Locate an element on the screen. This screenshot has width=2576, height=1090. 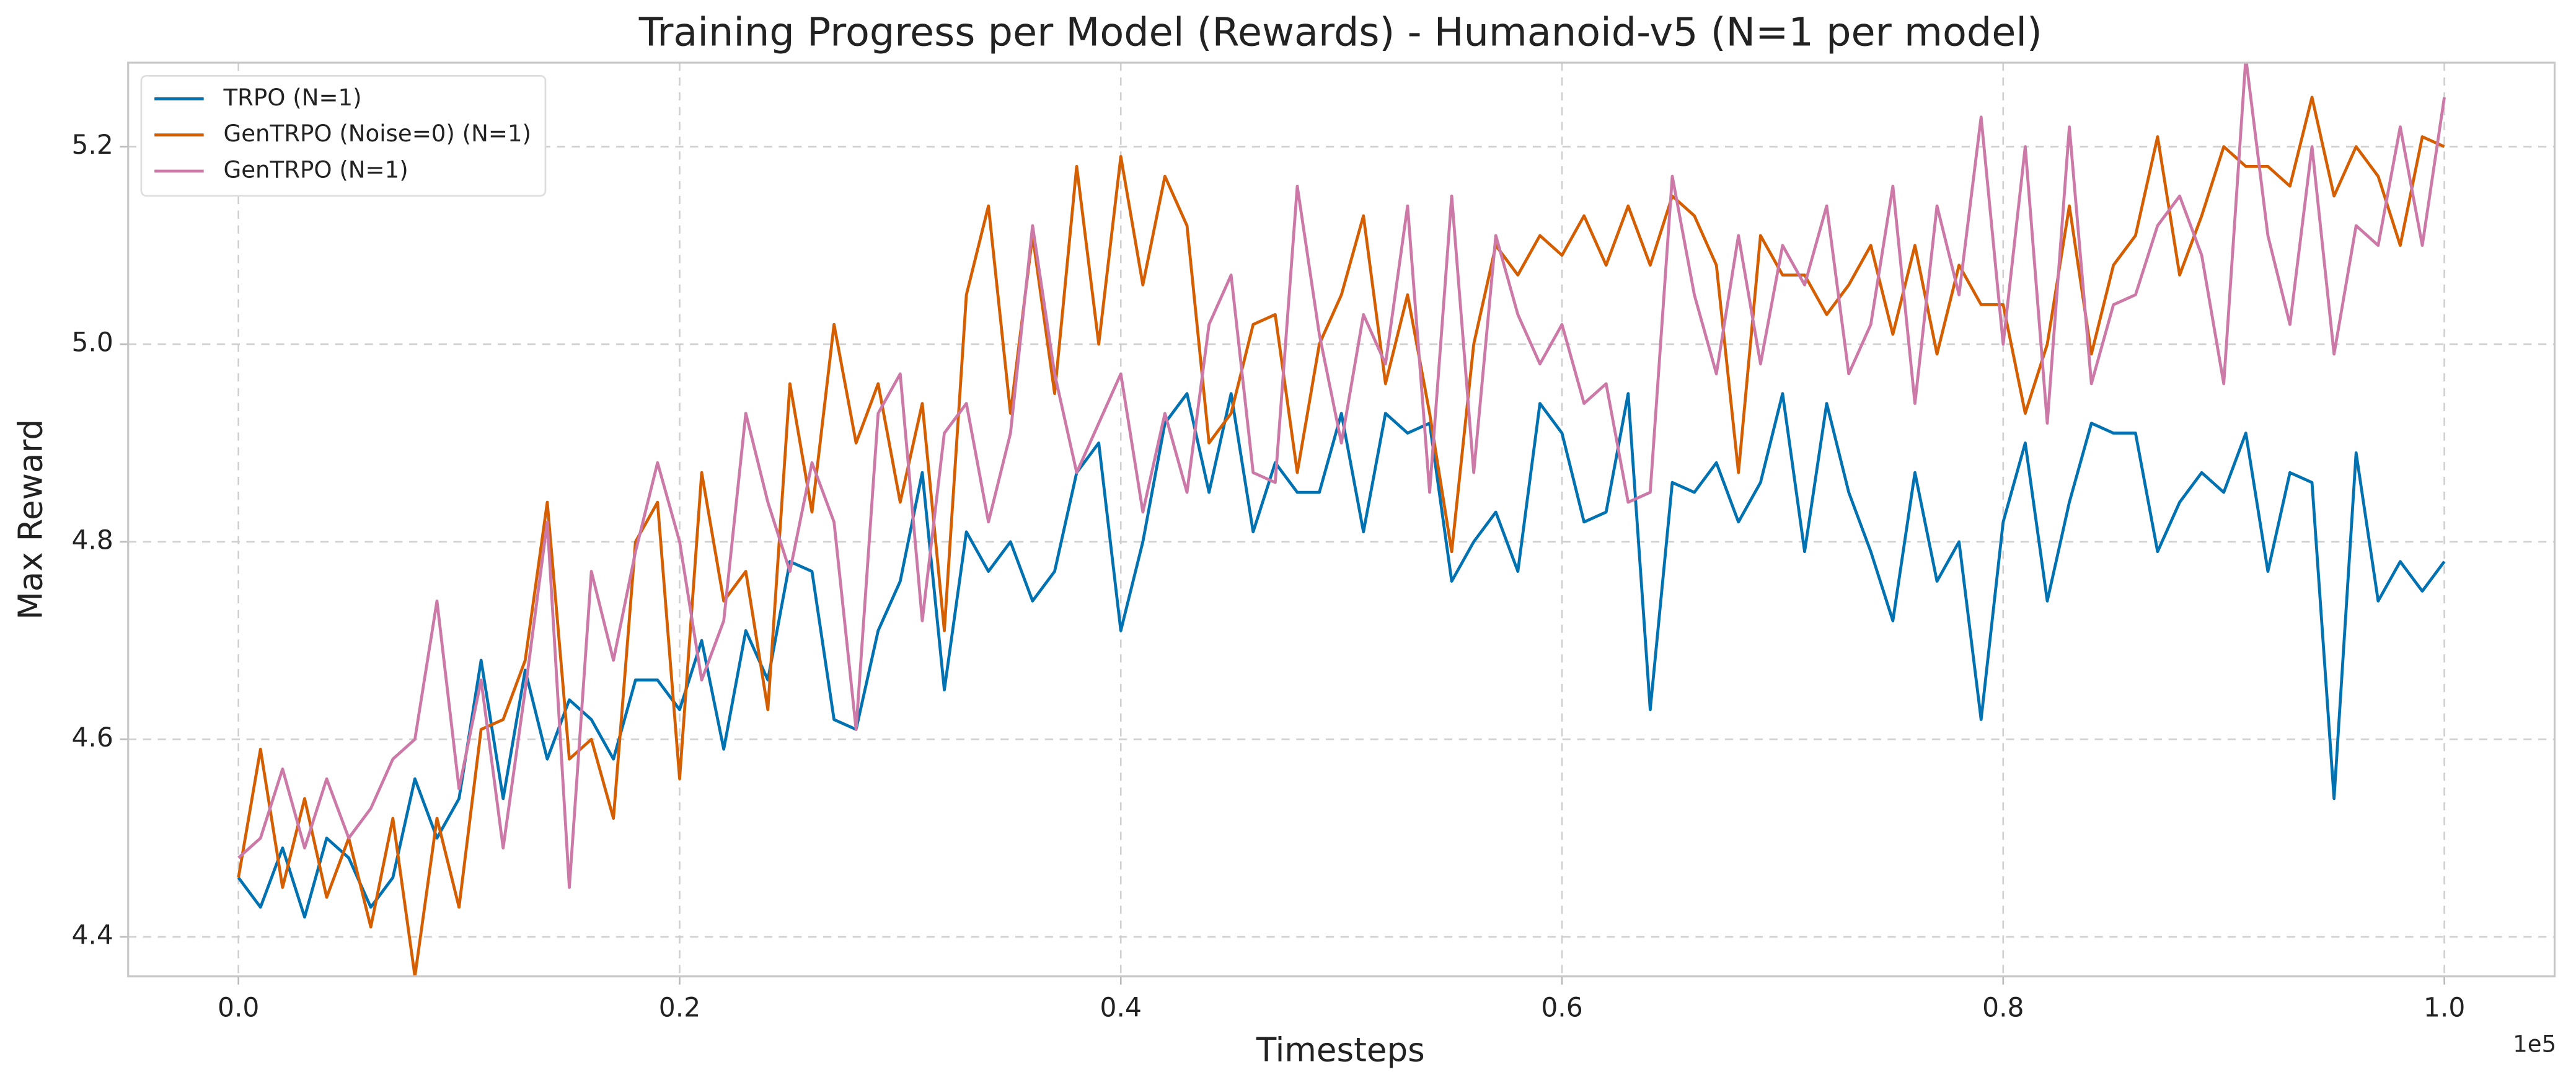
y-tick-label: 4.4 is located at coordinates (92, 935).